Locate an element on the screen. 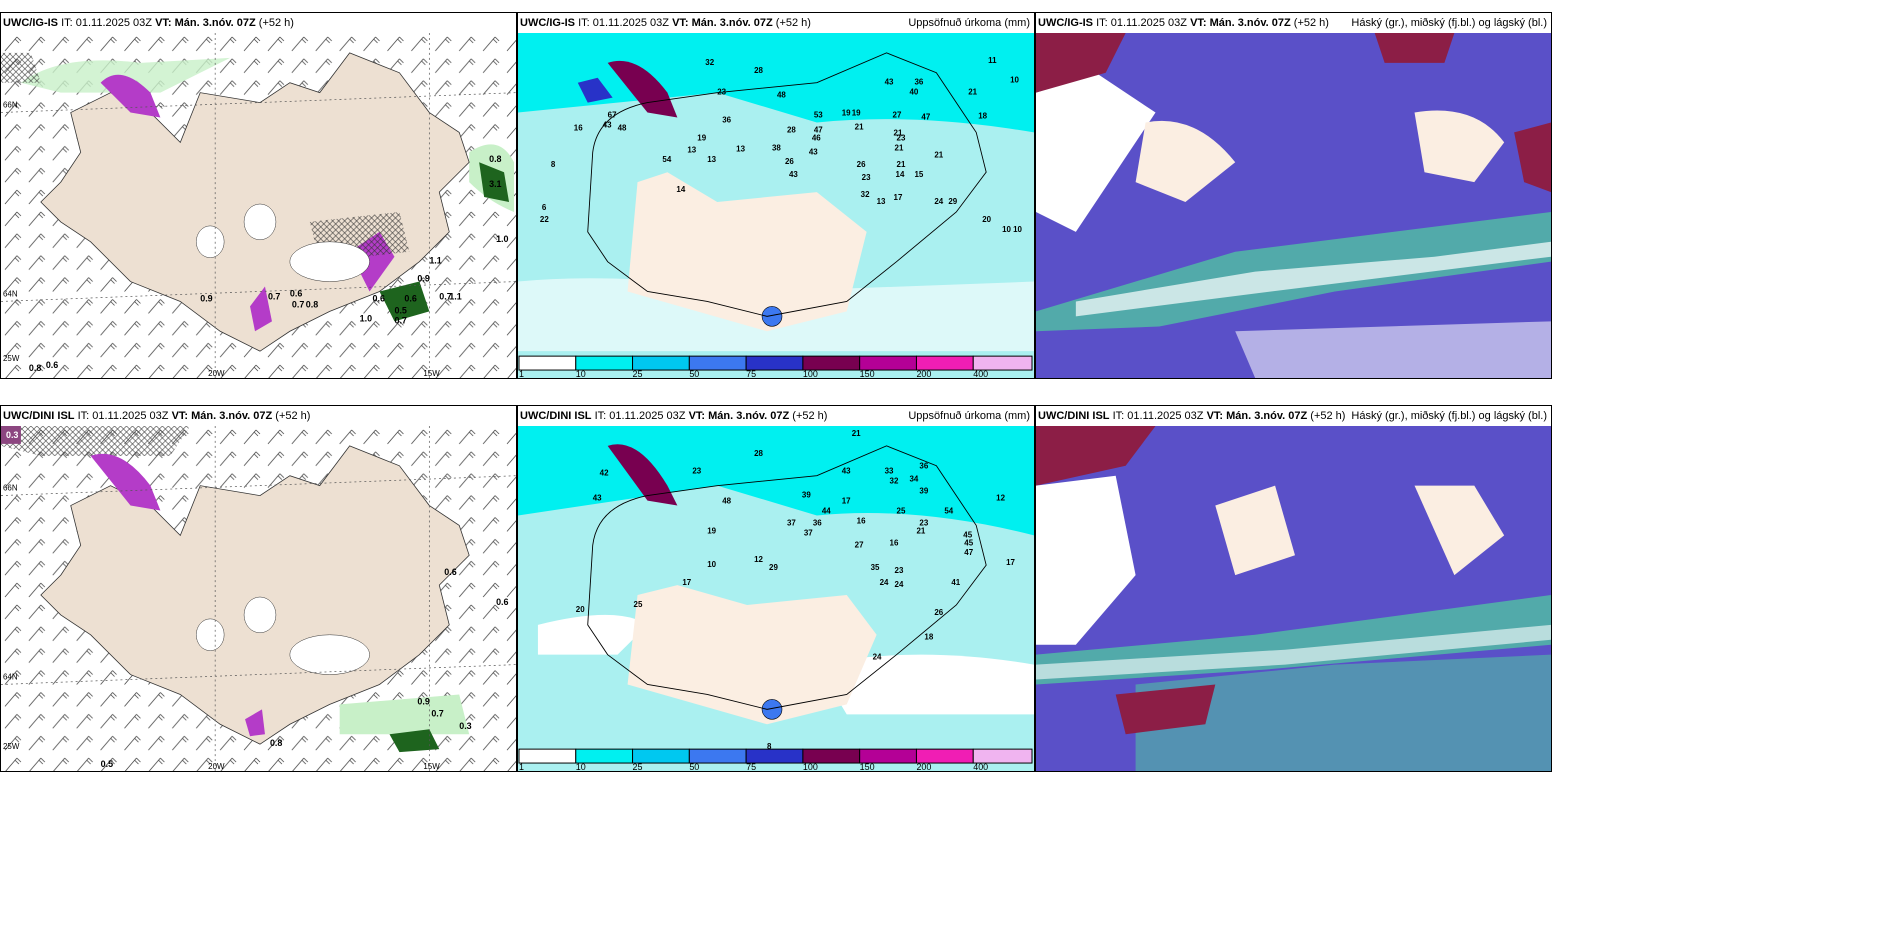 This screenshot has height=950, width=1900. lat-label: 66N is located at coordinates (10, 488).